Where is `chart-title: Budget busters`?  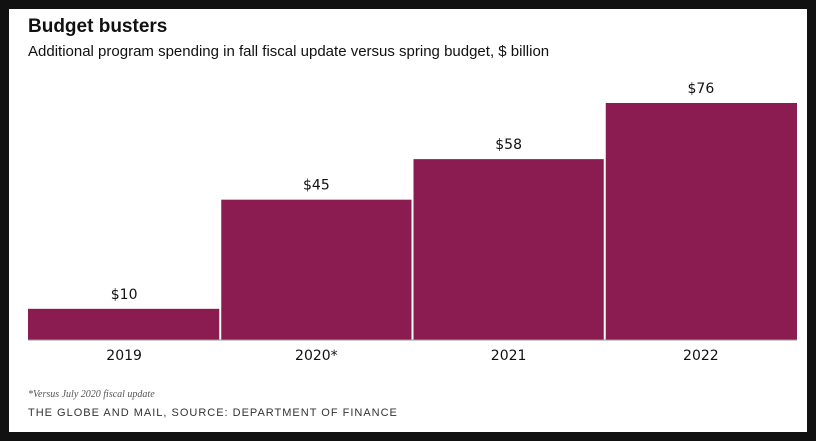 chart-title: Budget busters is located at coordinates (98, 26).